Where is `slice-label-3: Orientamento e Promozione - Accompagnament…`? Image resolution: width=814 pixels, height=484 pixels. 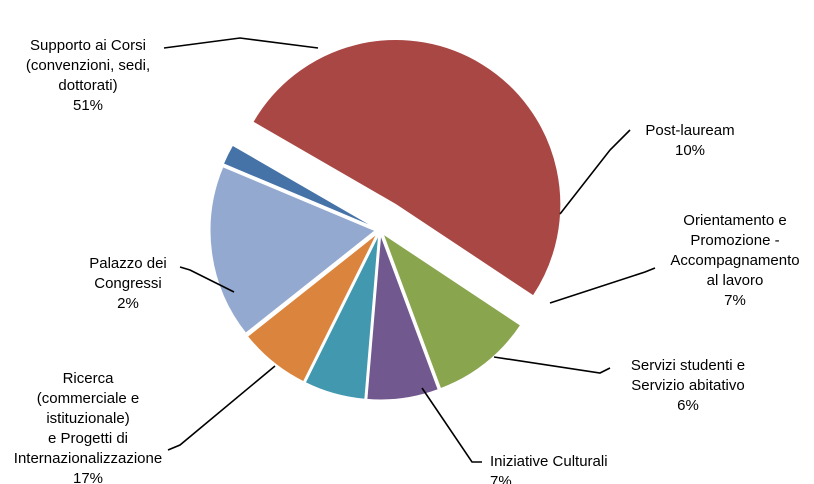
slice-label-3: Orientamento e Promozione - Accompagnament… is located at coordinates (734, 260).